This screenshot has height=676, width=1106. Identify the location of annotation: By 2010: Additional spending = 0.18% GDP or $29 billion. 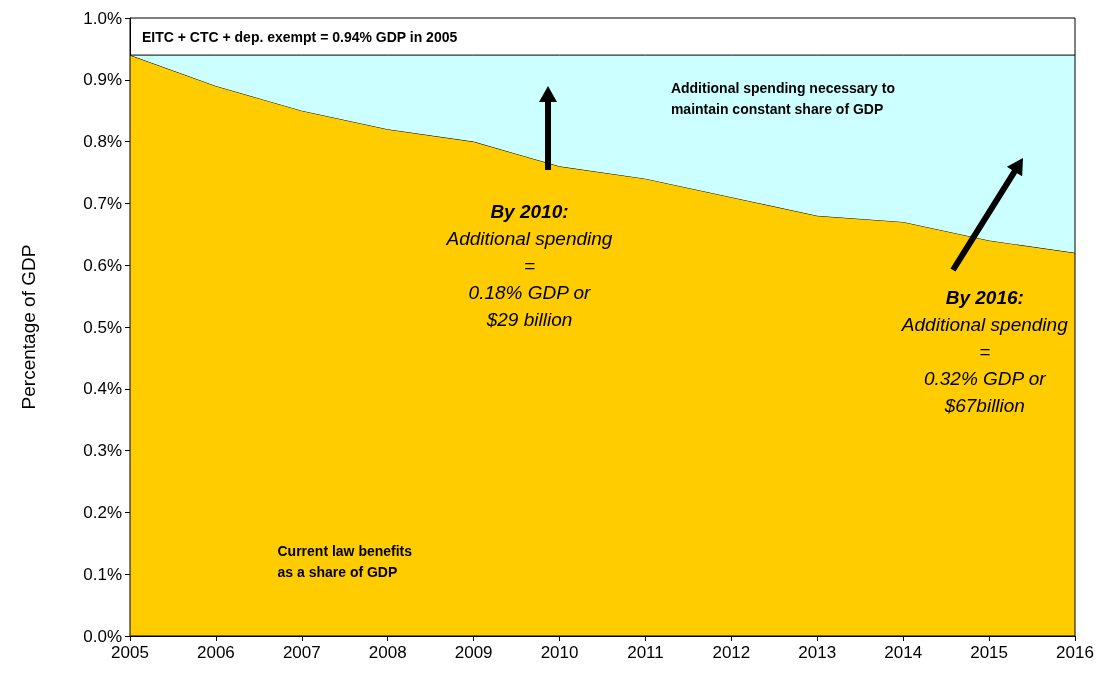
(529, 265).